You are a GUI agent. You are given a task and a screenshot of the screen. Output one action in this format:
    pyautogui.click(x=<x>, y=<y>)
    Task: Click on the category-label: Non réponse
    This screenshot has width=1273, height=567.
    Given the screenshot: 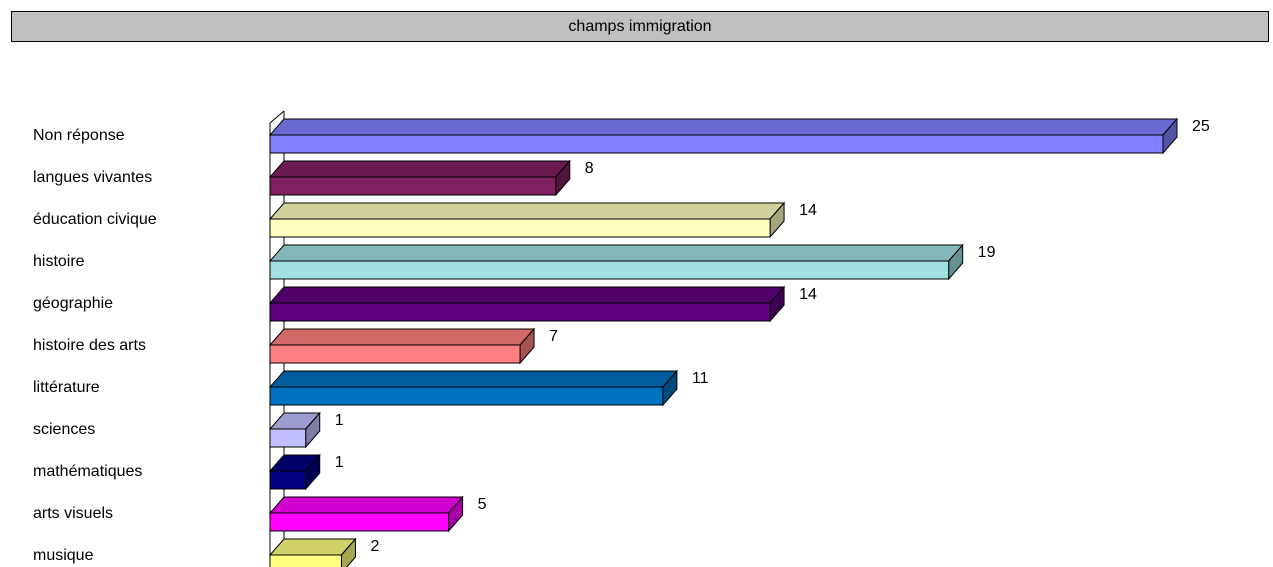 What is the action you would take?
    pyautogui.click(x=79, y=135)
    